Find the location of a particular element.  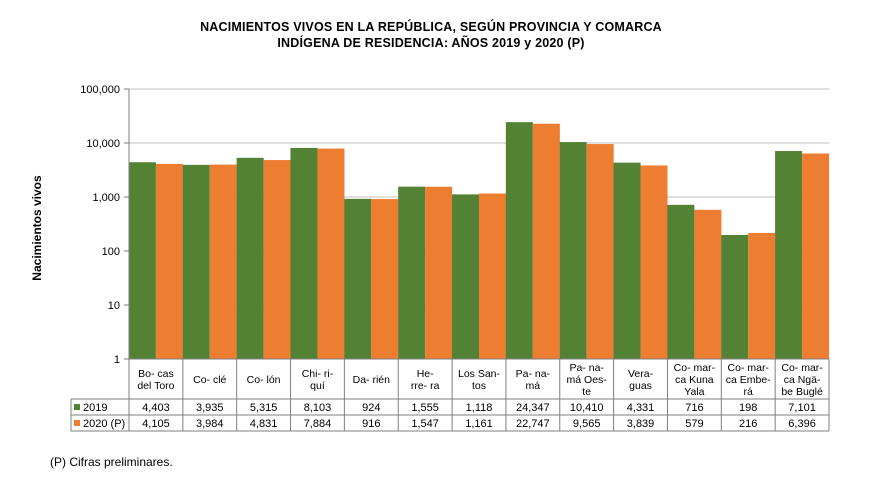

y-axis-label: Nacimientos vivos is located at coordinates (37, 228).